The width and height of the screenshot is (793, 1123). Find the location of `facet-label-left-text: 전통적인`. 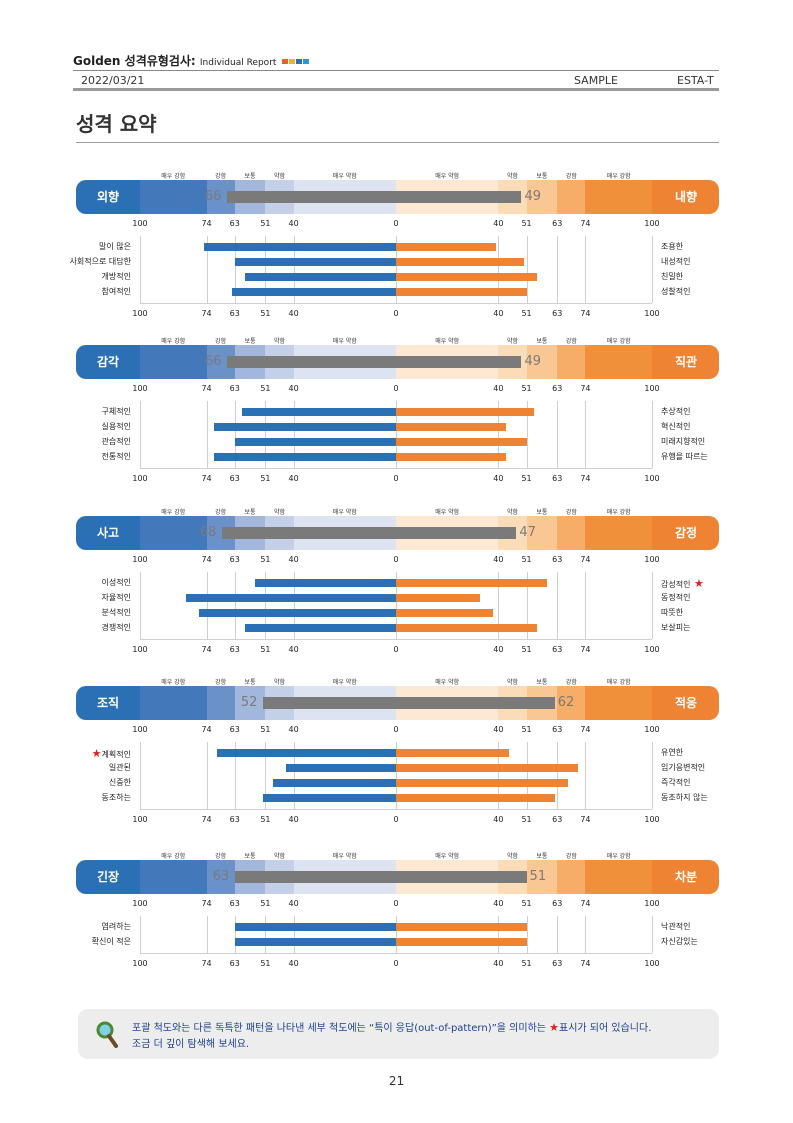

facet-label-left-text: 전통적인 is located at coordinates (116, 456).